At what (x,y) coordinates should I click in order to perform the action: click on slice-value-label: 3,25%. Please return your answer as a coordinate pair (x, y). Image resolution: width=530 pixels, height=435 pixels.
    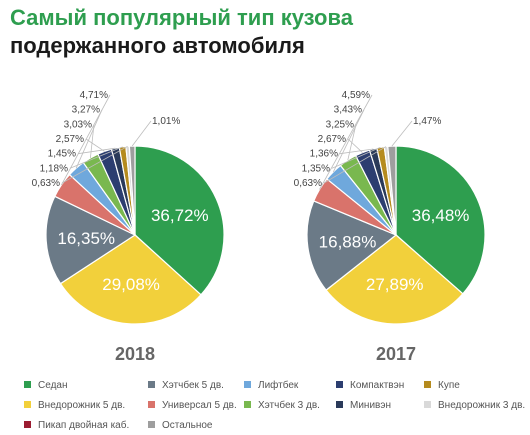
    Looking at the image, I should click on (340, 124).